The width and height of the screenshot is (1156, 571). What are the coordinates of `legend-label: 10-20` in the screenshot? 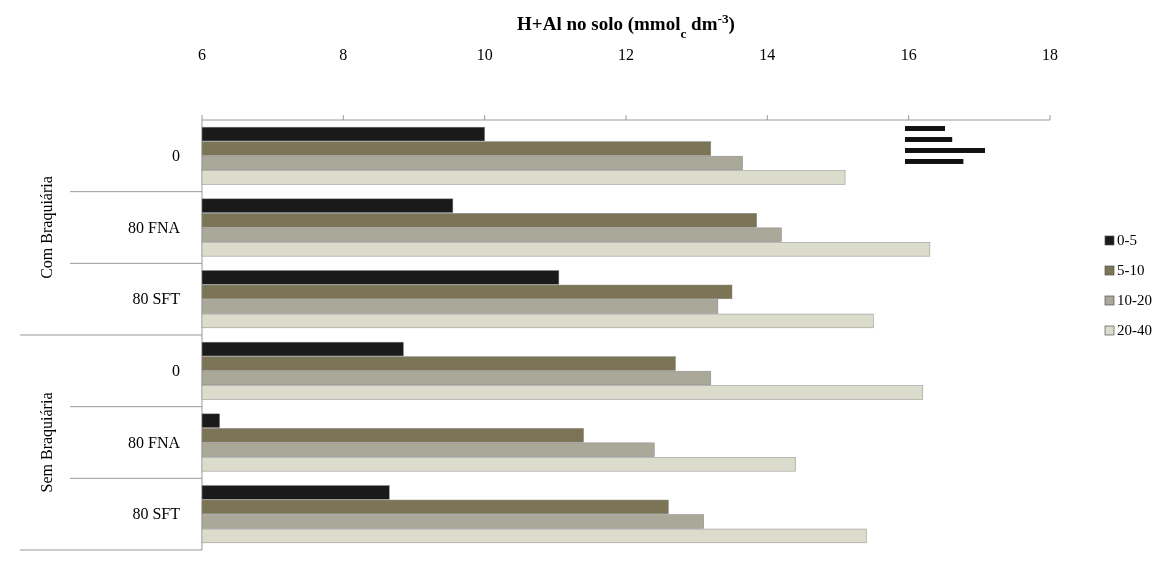 It's located at (1134, 300).